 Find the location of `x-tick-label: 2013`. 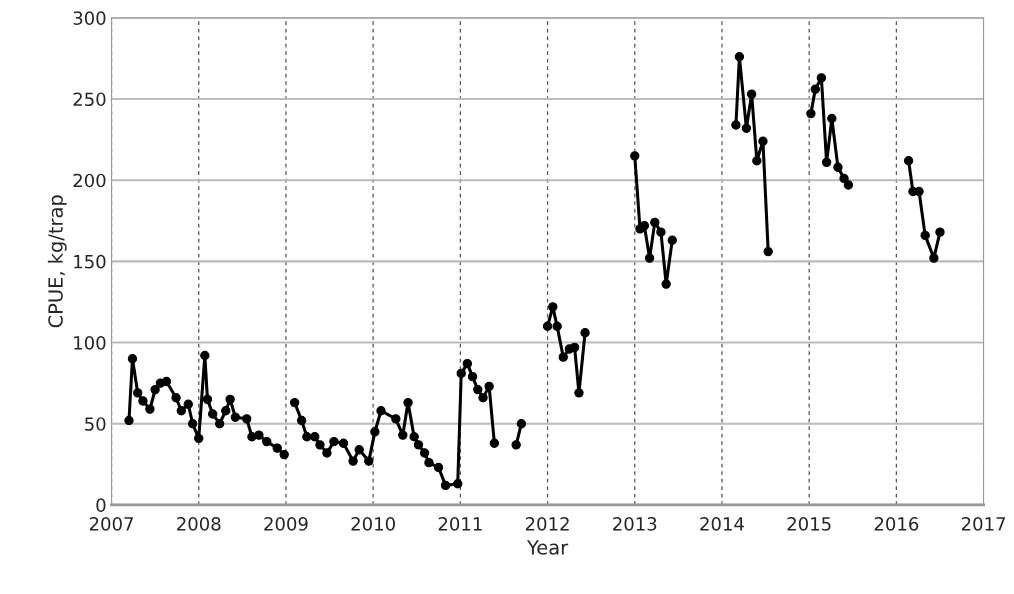

x-tick-label: 2013 is located at coordinates (635, 524).